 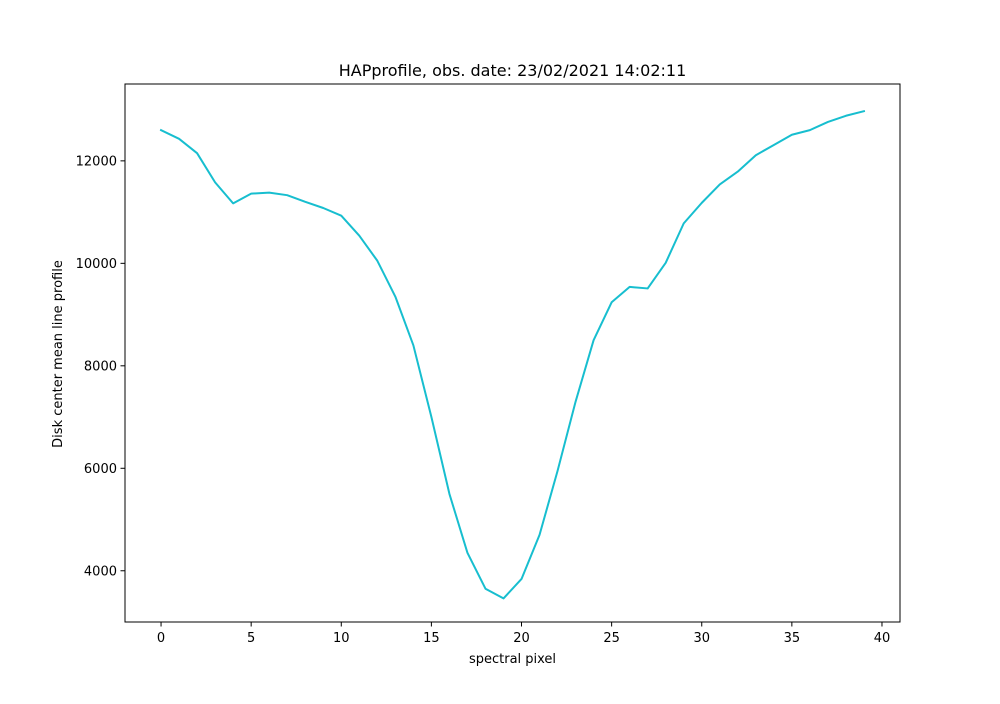 What do you see at coordinates (341, 638) in the screenshot?
I see `x-tick-label: 10` at bounding box center [341, 638].